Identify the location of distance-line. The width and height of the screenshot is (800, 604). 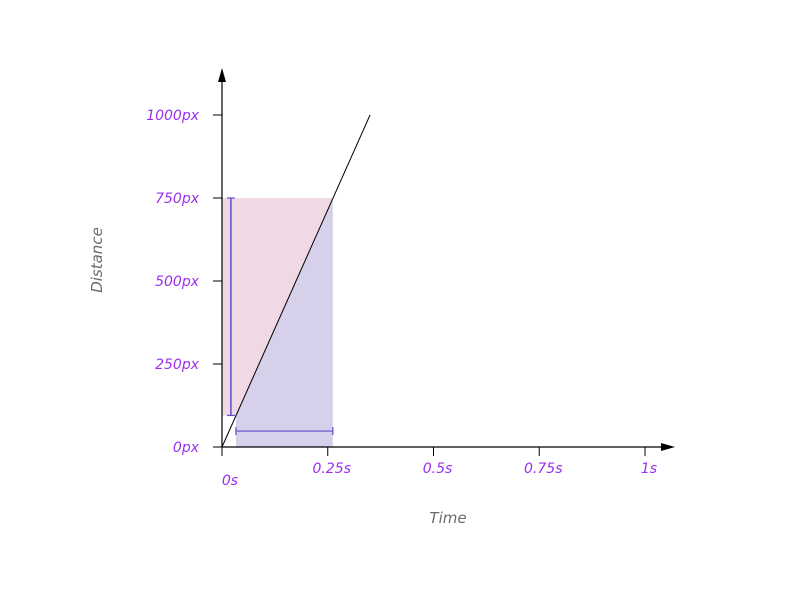
(296, 281).